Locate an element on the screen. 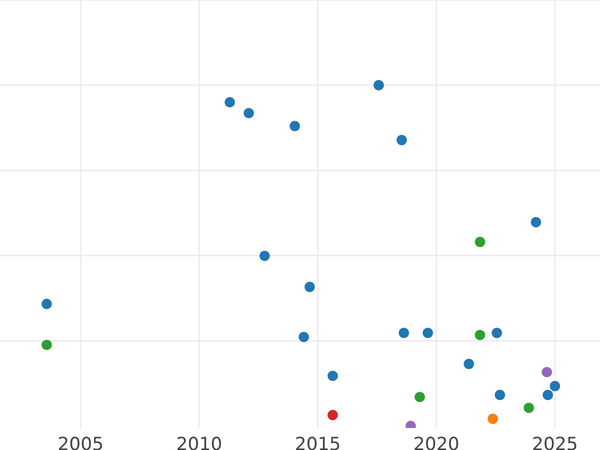 This screenshot has height=450, width=600. x-tick-label: 2010 is located at coordinates (199, 443).